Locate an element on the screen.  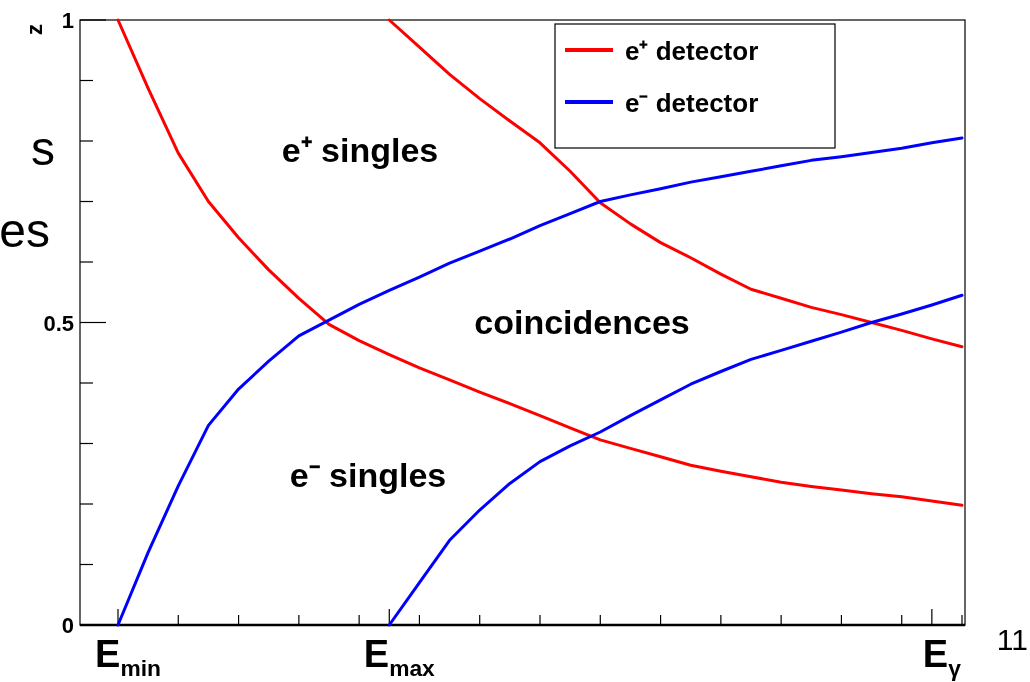
y-tick-label: 0 is located at coordinates (67, 625).